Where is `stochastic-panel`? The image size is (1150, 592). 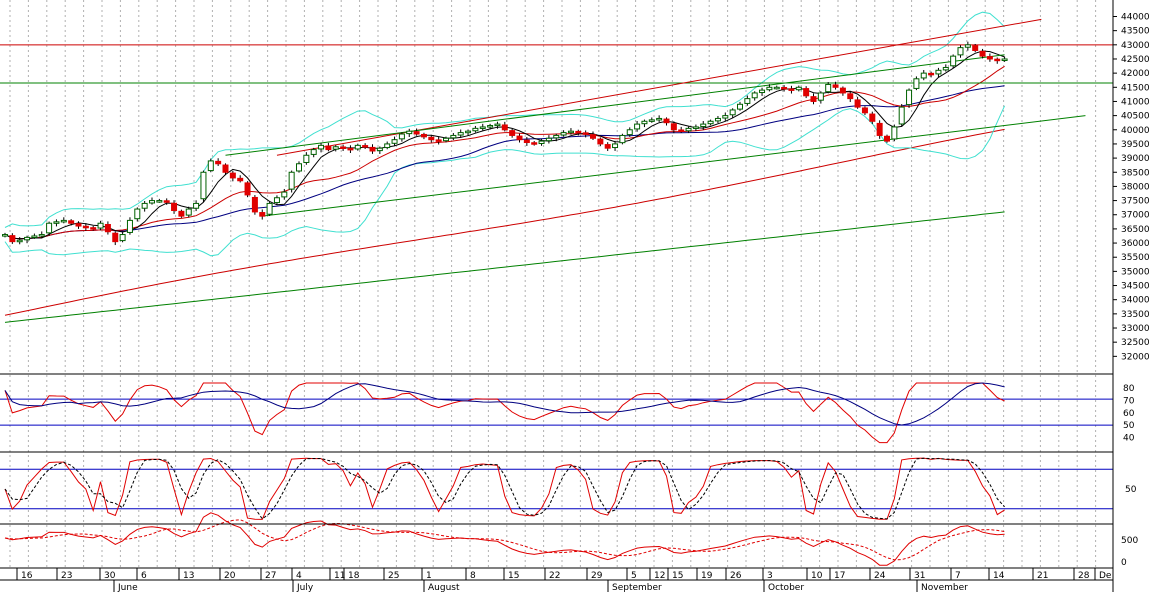
stochastic-panel is located at coordinates (556, 488).